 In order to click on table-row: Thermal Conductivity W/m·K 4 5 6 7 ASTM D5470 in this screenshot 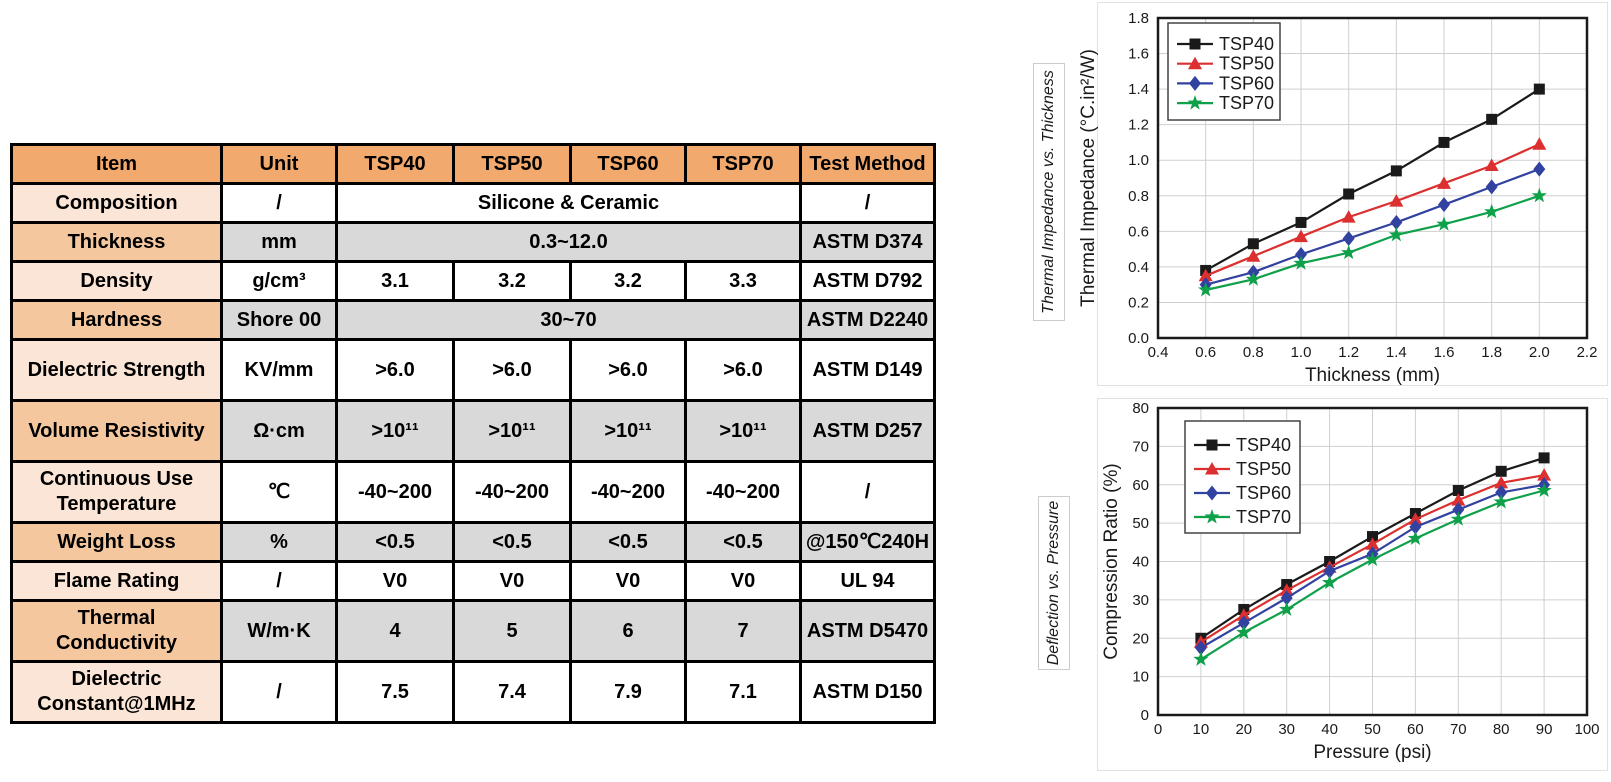, I will do `click(473, 631)`.